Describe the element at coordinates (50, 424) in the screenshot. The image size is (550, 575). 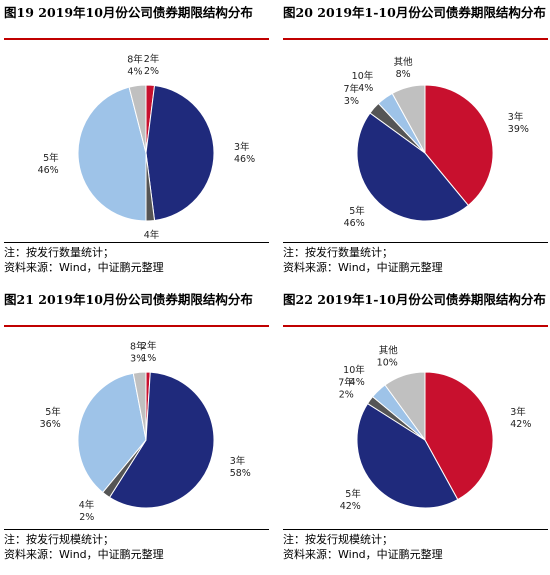
I see `pie-slice-value: 36%` at that location.